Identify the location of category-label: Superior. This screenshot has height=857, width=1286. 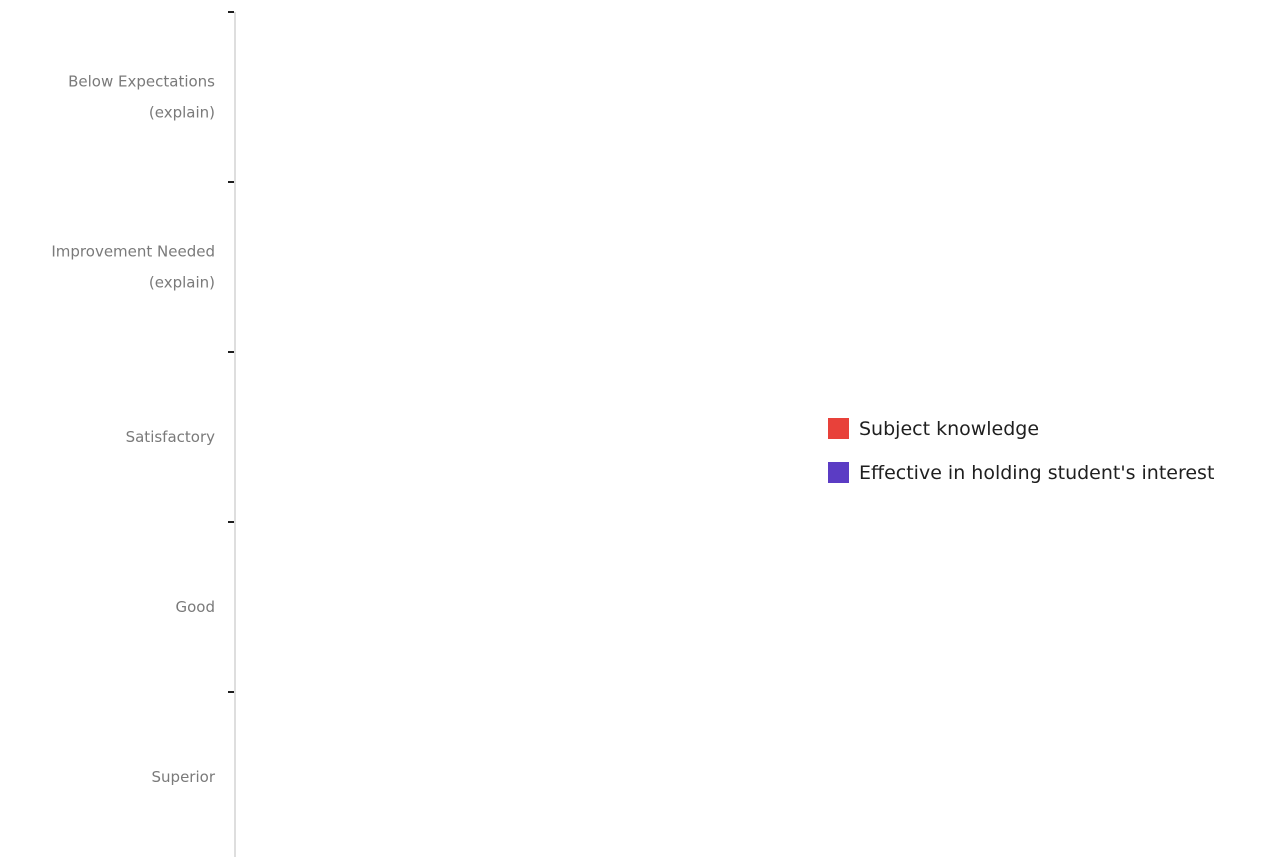
(184, 777).